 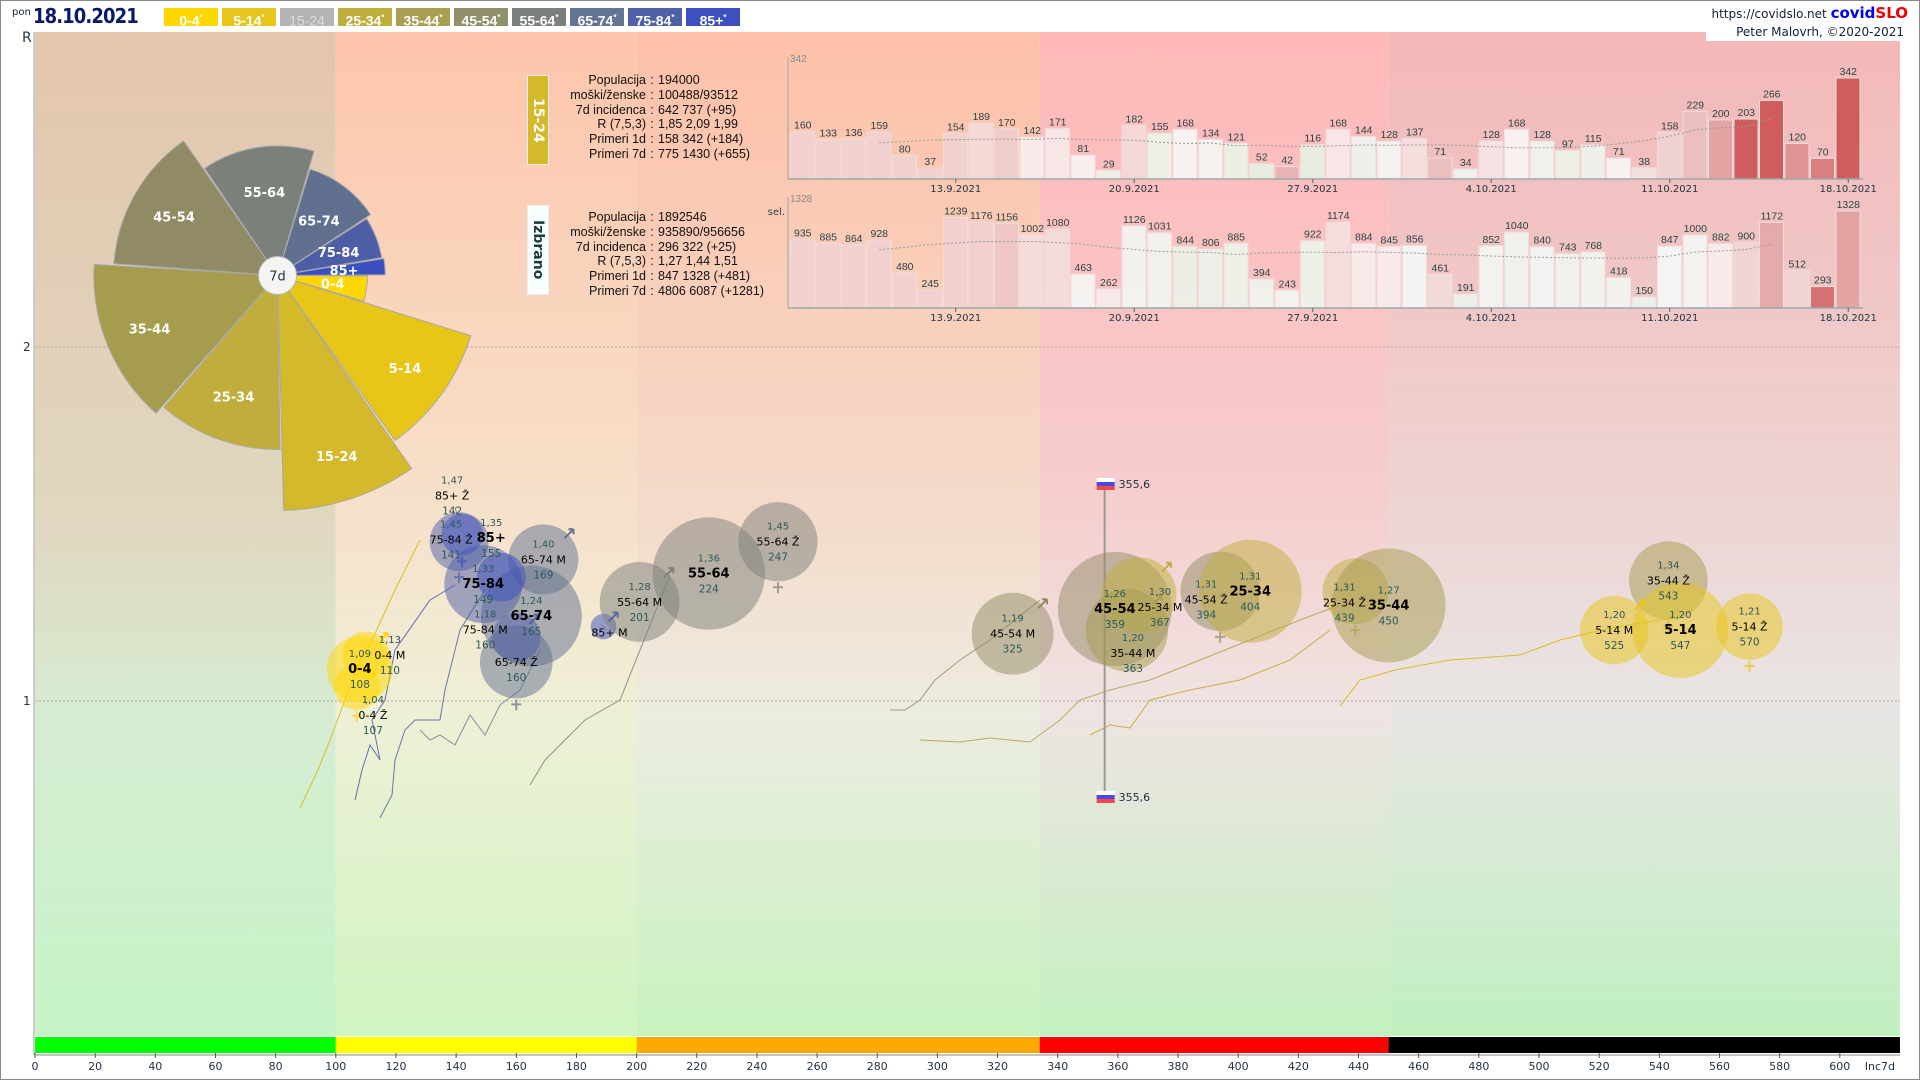 I want to click on legend-item-5-14: 5-14*, so click(x=249, y=18).